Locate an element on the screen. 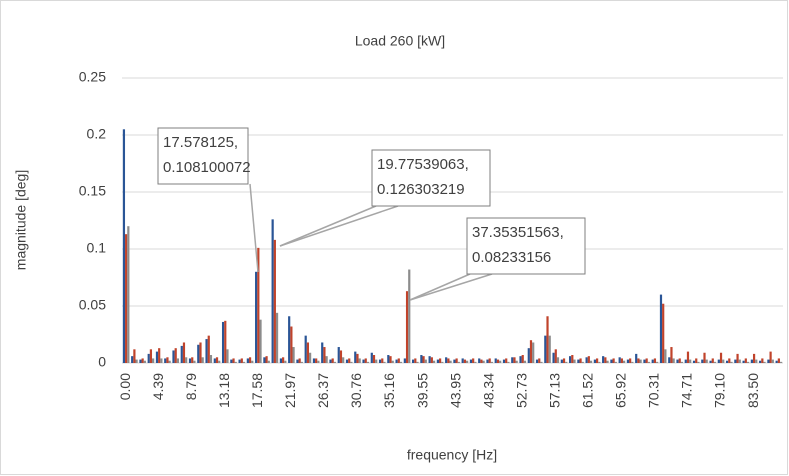 The width and height of the screenshot is (789, 476). y-tick-label: 0.15 is located at coordinates (92, 191).